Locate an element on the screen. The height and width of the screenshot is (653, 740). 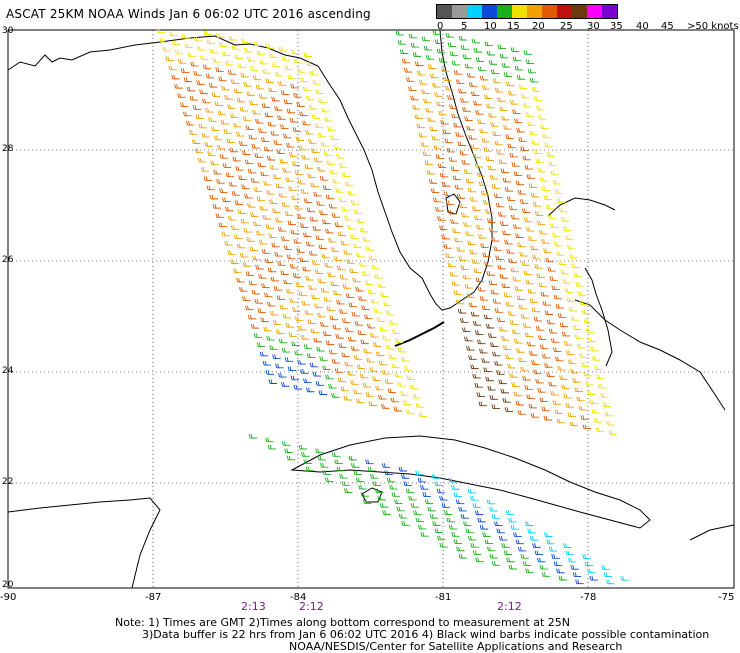
y-tick-label: 22 is located at coordinates (8, 482).